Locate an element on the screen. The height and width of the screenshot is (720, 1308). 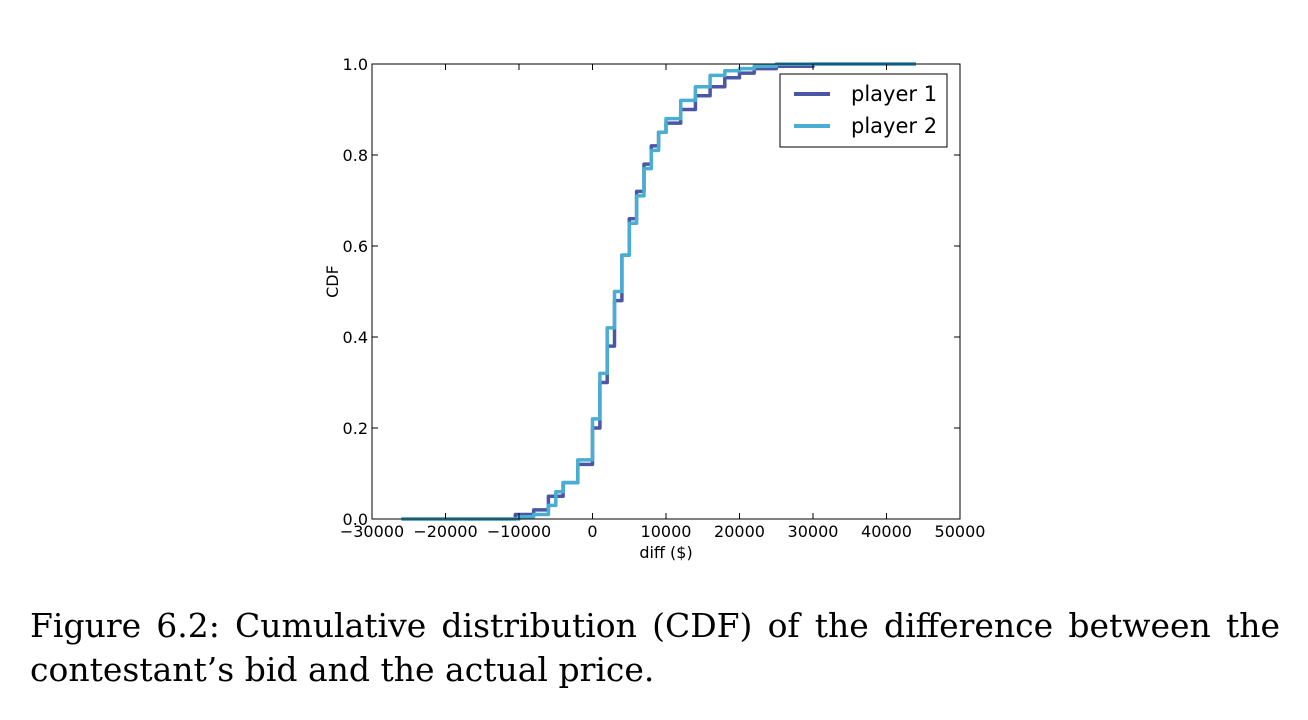
x-tick-label: 40000 is located at coordinates (886, 531).